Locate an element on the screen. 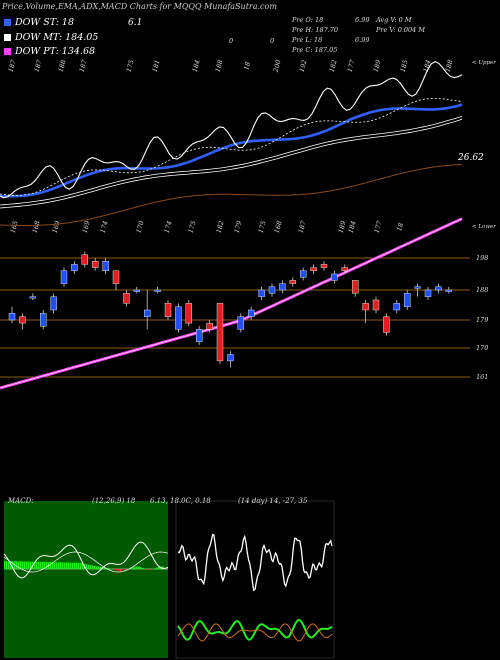  legend-dow-pt: DOW PT: 134.68 is located at coordinates (49, 51).